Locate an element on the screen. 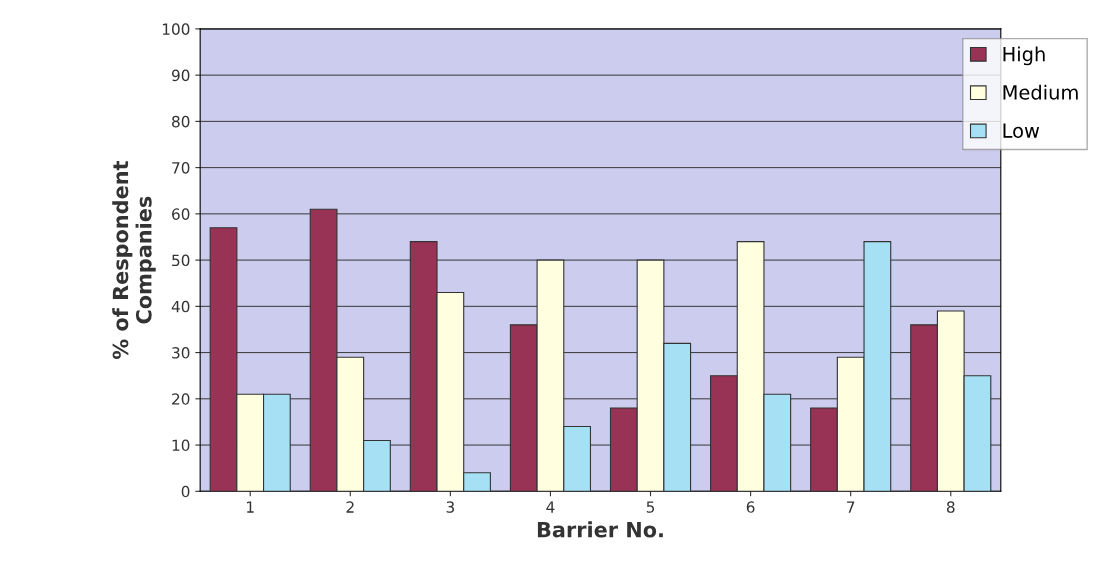  y-tick-label: 60 is located at coordinates (181, 214).